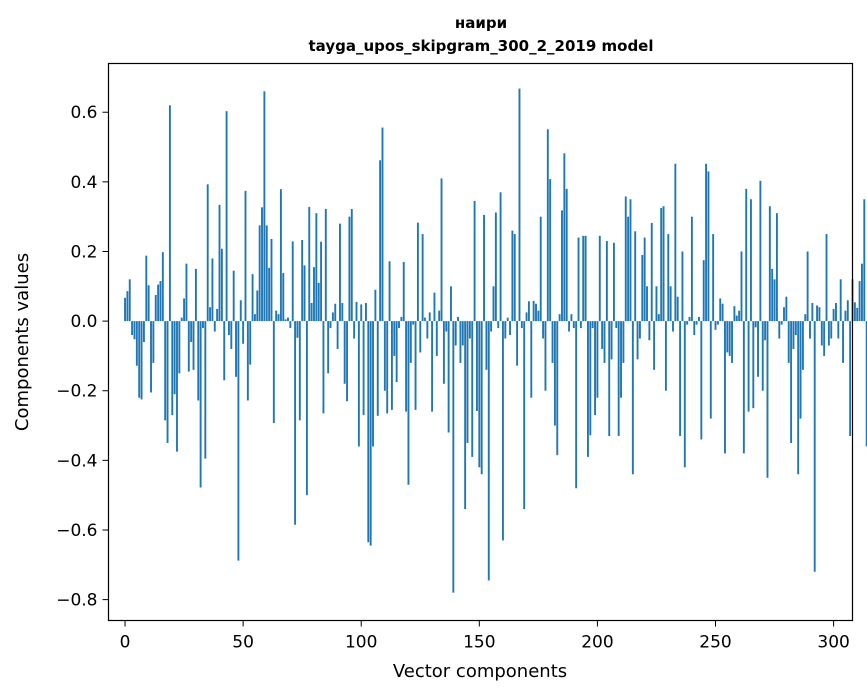 The width and height of the screenshot is (867, 700). Describe the element at coordinates (83, 183) in the screenshot. I see `y-tick-label: 0.4` at that location.